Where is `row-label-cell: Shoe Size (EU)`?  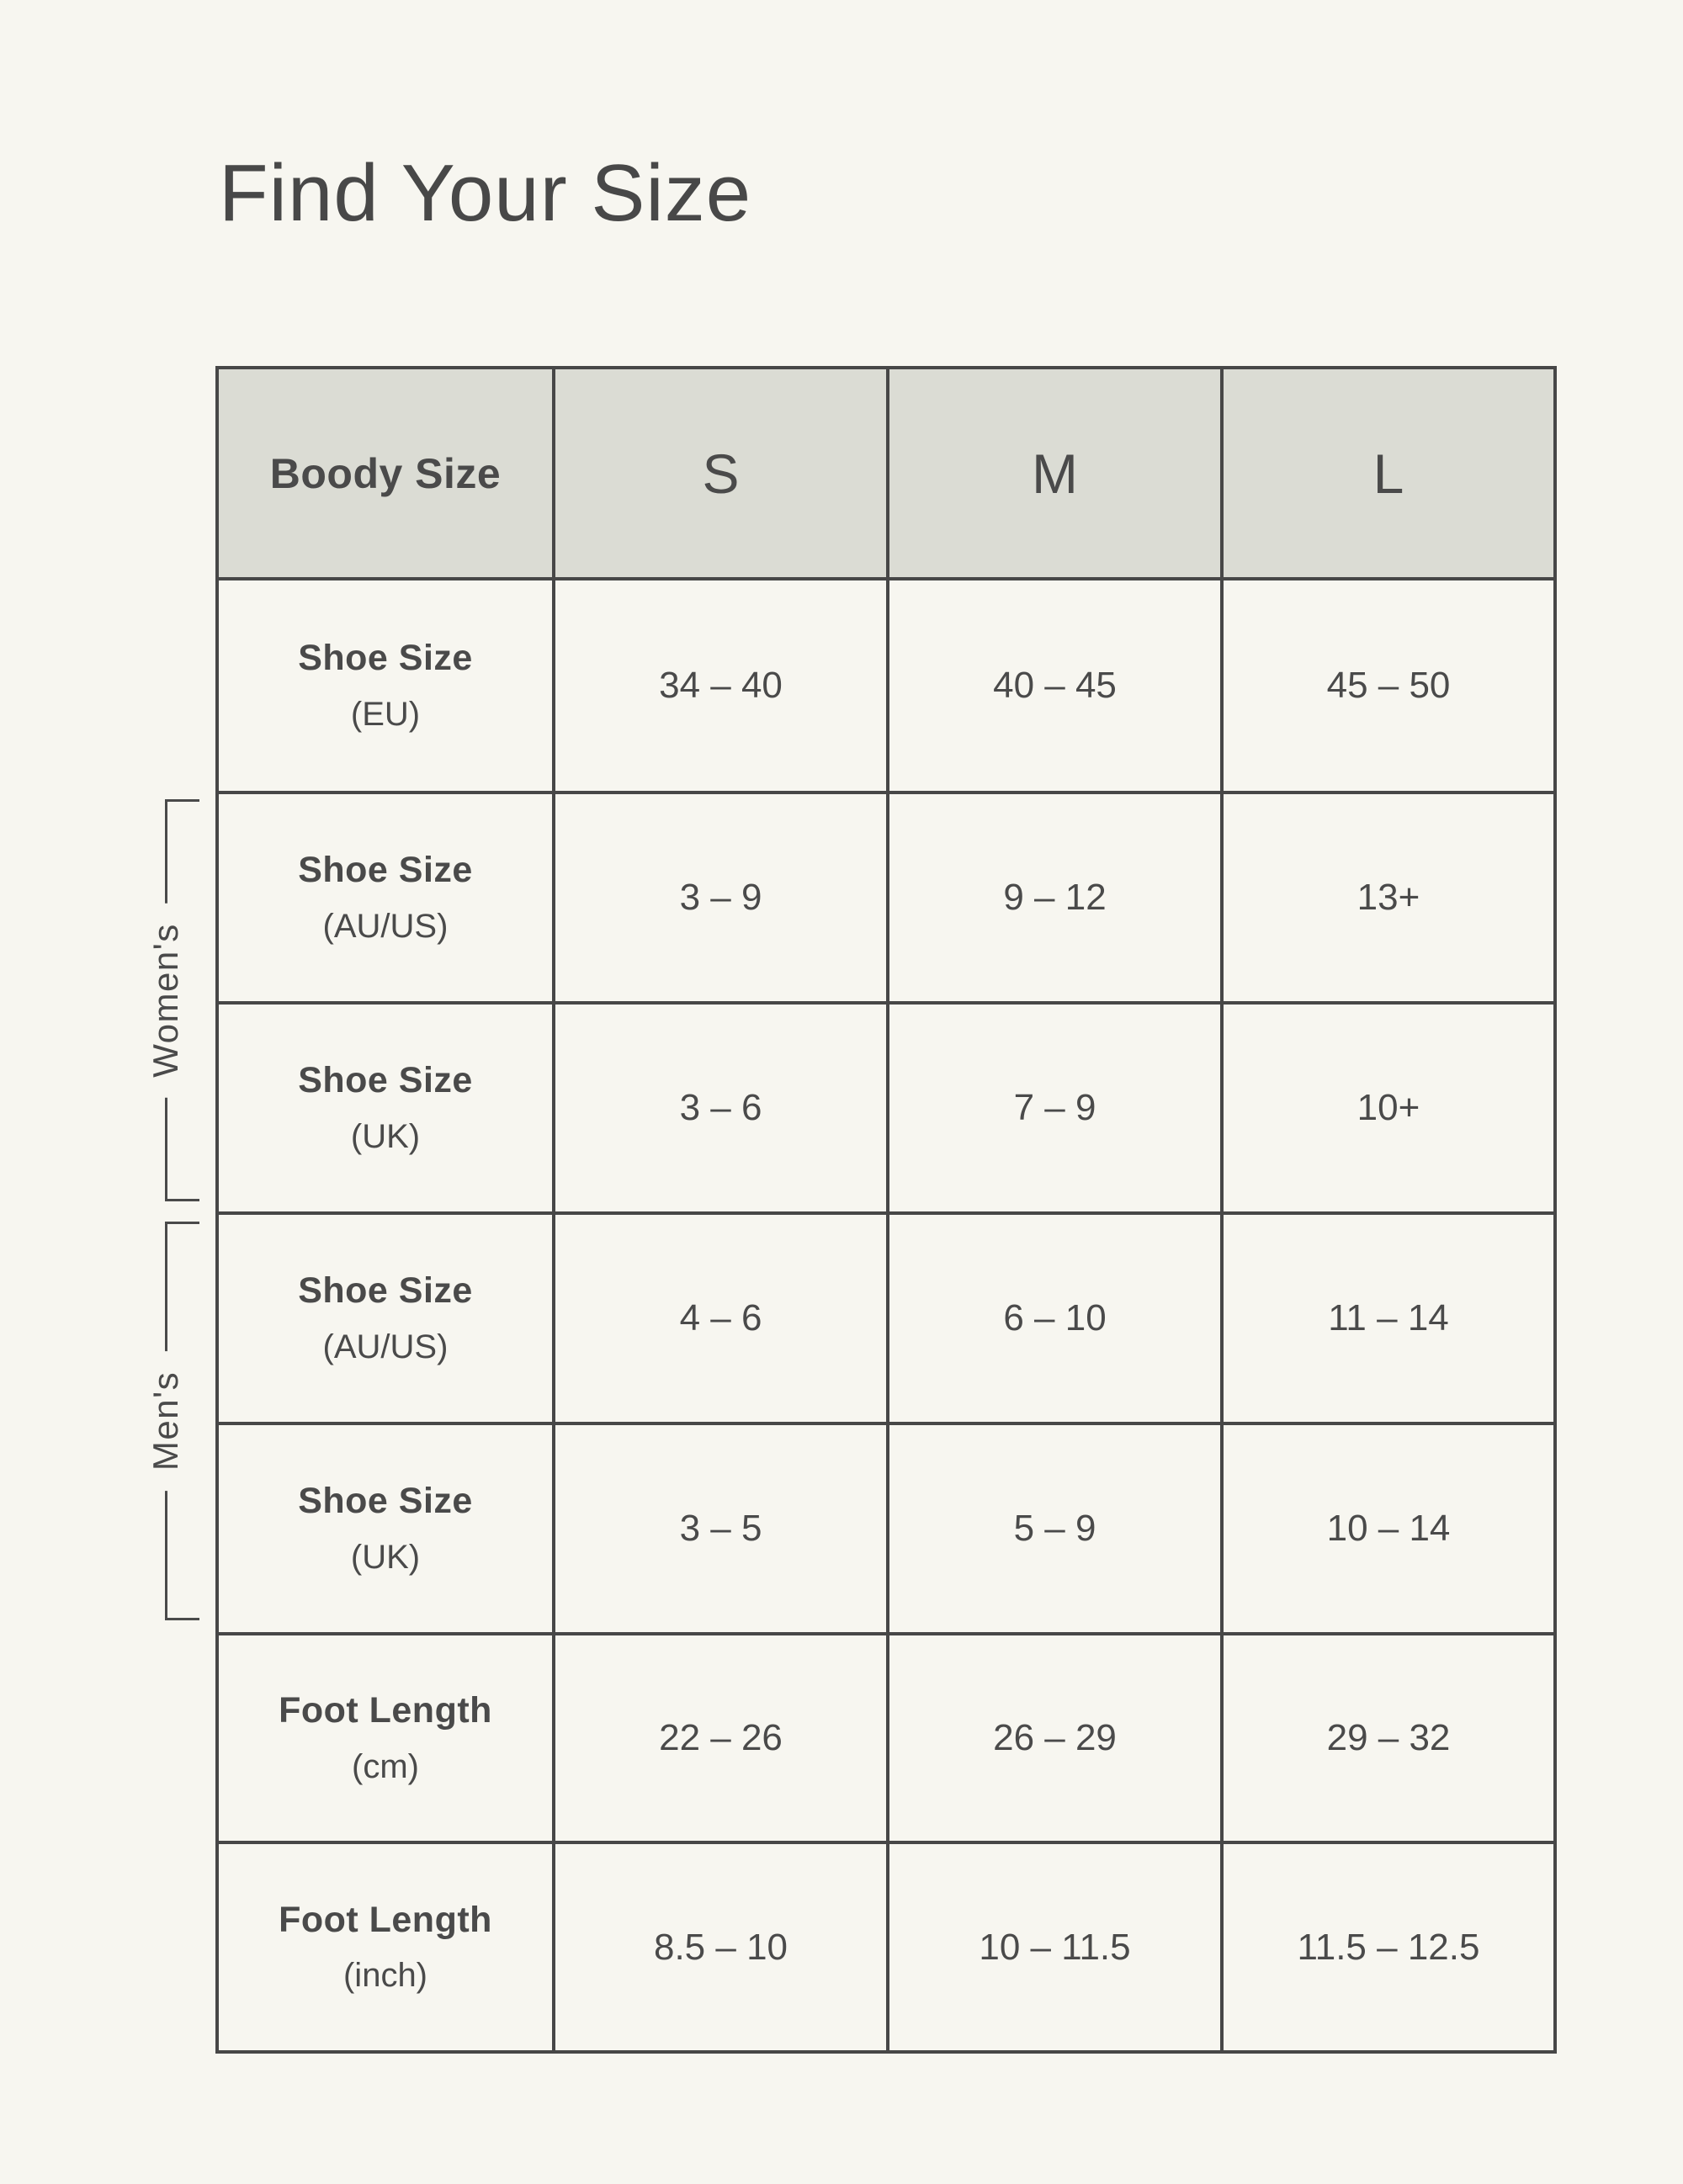
row-label-cell: Shoe Size (EU) is located at coordinates (385, 685).